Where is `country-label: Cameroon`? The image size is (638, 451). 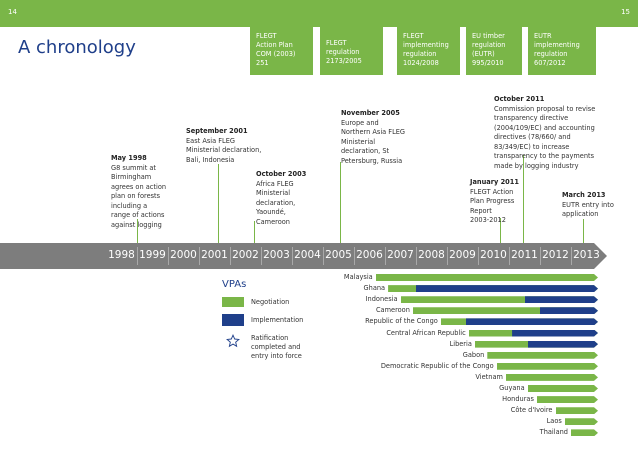 country-label: Cameroon is located at coordinates (392, 310).